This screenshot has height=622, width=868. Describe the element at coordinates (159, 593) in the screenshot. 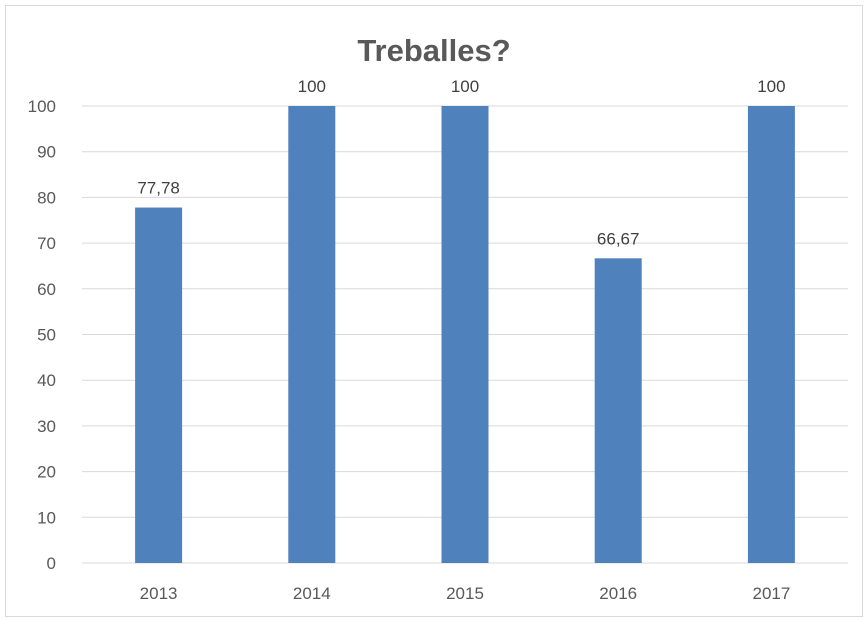

I see `x-tick-label: 2013` at that location.